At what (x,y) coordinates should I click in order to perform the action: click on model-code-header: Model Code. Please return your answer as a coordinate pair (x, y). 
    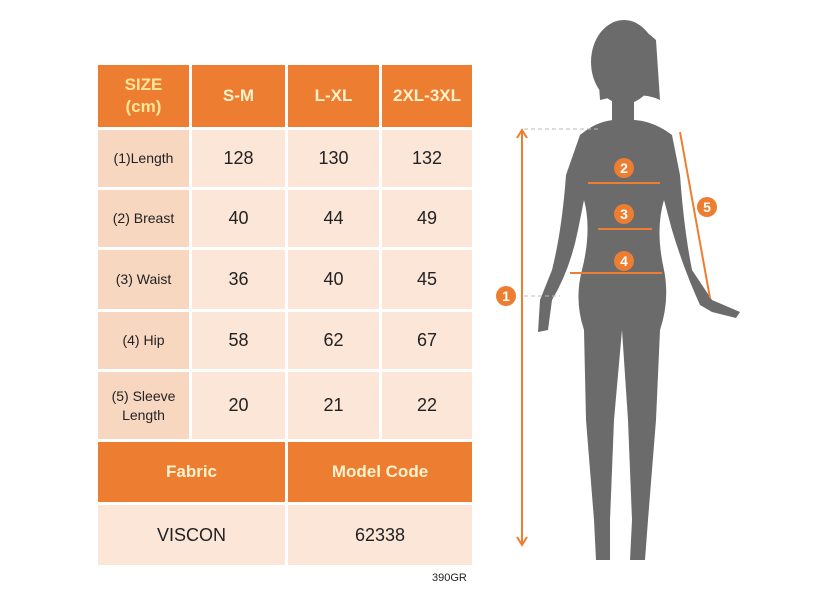
    Looking at the image, I should click on (381, 473).